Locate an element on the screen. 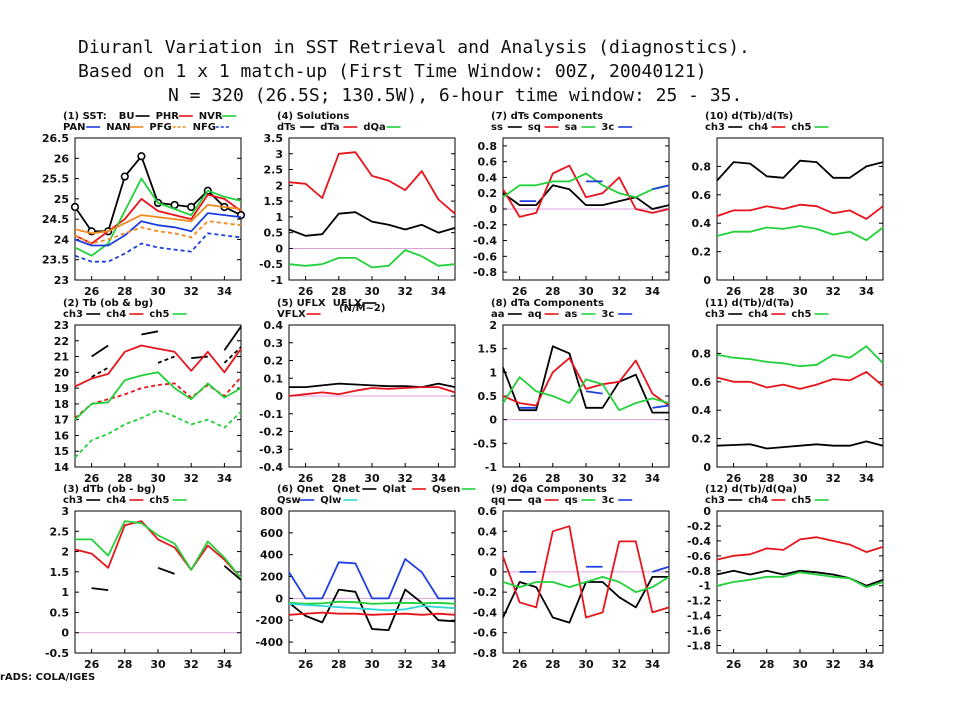 The image size is (960, 720). title-text: (9) dQa Components is located at coordinates (549, 489).